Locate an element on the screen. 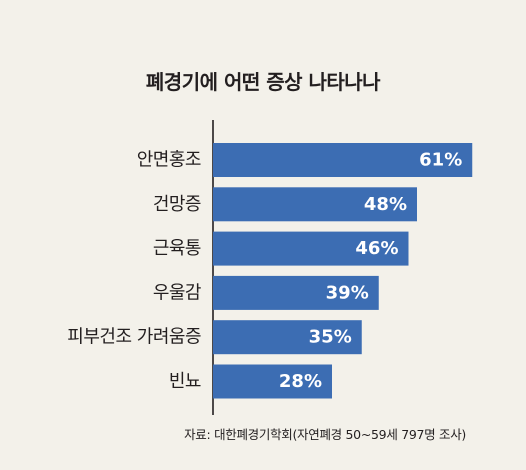 The width and height of the screenshot is (526, 470). value-label: 35% is located at coordinates (330, 337).